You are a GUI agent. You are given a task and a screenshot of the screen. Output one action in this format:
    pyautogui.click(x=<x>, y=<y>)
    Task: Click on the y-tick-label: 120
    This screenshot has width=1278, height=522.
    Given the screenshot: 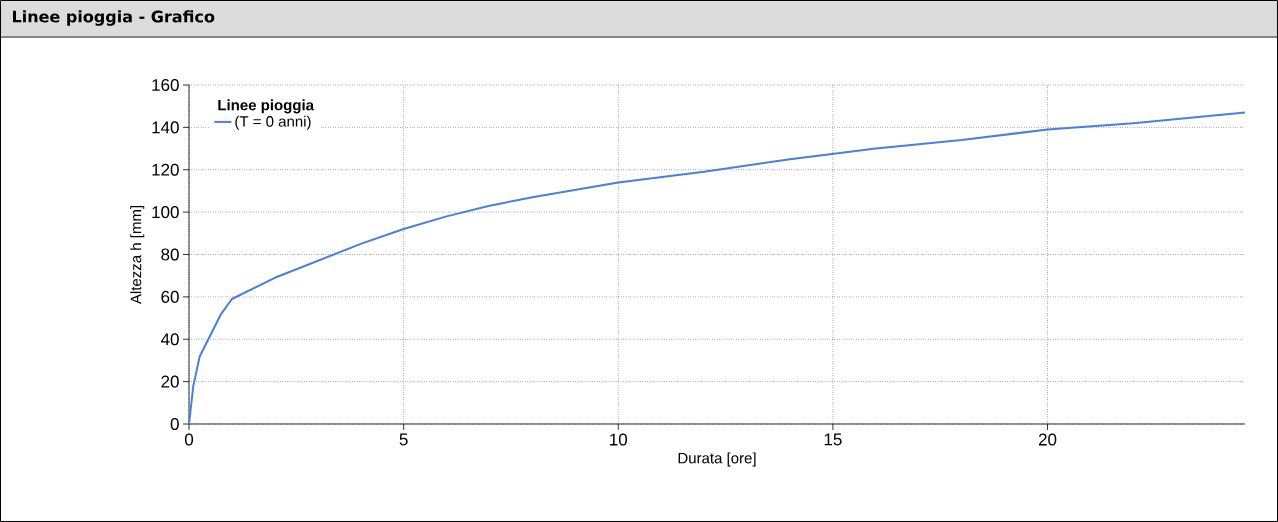 What is the action you would take?
    pyautogui.click(x=165, y=169)
    